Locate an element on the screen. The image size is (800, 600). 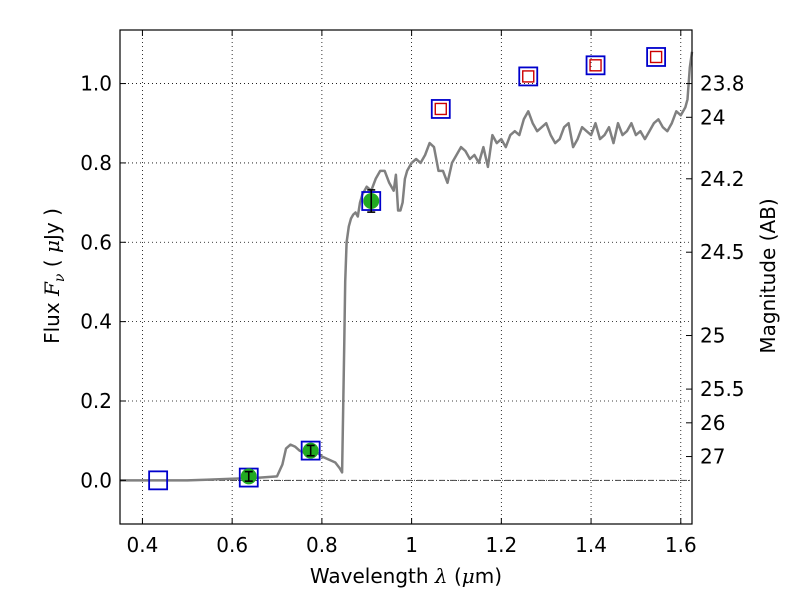
y-tick-label: 0.6 is located at coordinates (96, 242).